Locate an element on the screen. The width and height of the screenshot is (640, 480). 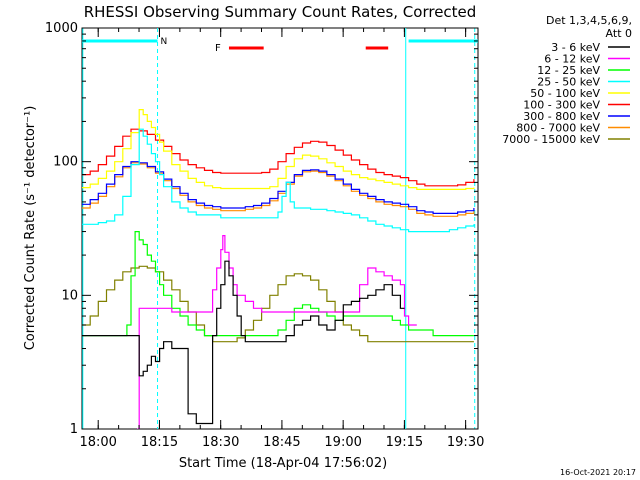
x-tick-label: 18:00 is located at coordinates (97, 442).